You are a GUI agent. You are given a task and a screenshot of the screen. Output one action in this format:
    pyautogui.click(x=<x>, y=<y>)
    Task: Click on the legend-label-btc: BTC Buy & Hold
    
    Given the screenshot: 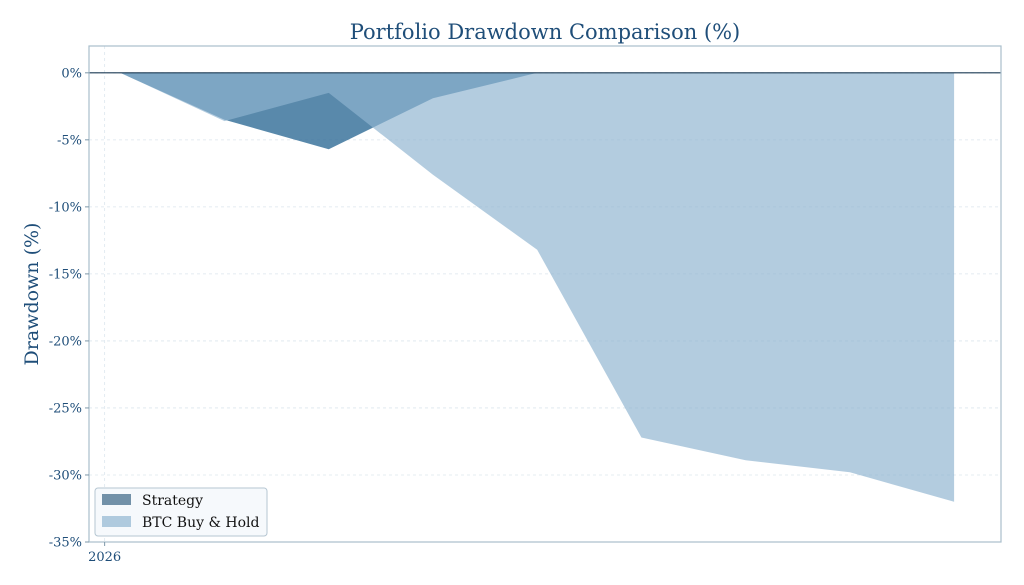 What is the action you would take?
    pyautogui.click(x=200, y=523)
    